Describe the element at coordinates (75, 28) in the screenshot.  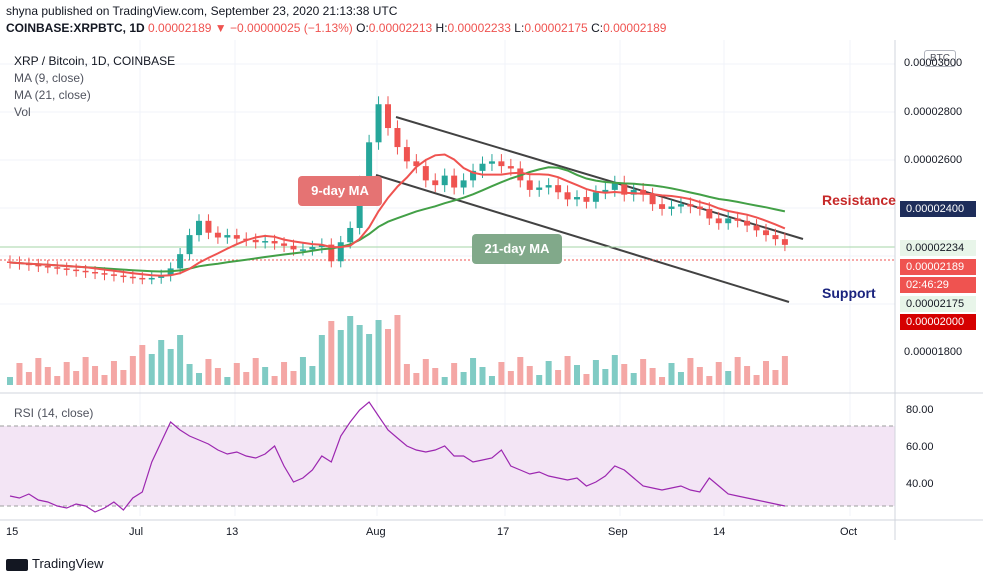
I see `symbol-name: COINBASE:XRPBTC, 1D` at that location.